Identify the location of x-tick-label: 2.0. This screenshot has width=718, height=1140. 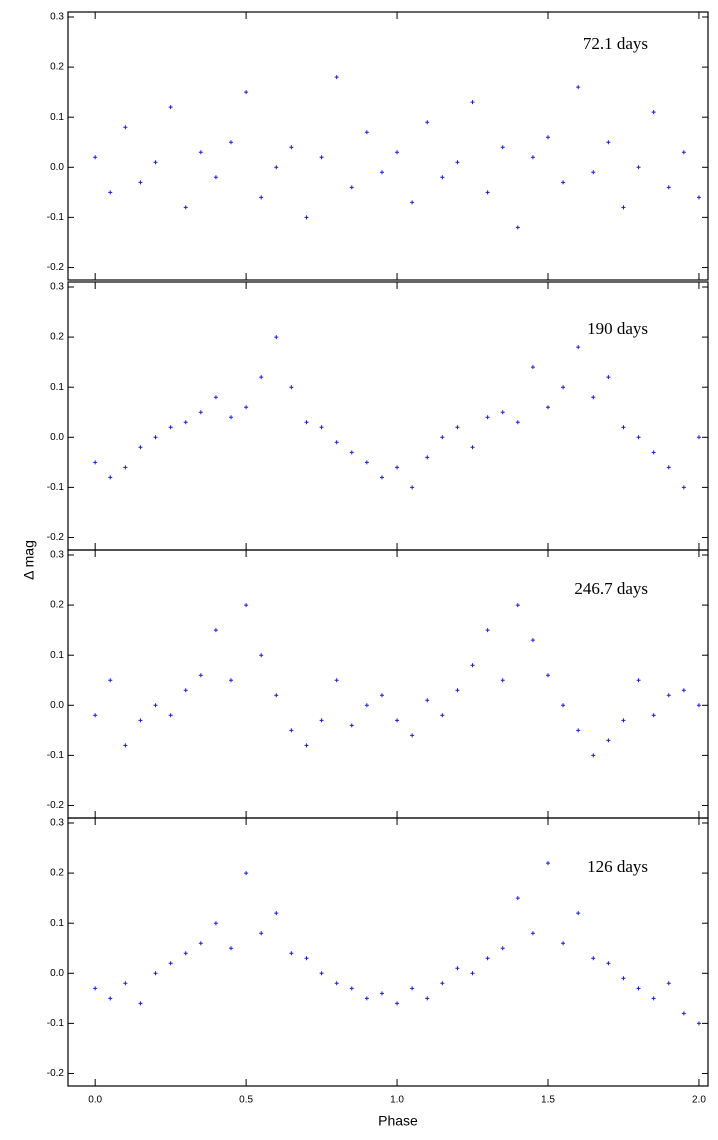
(699, 1100).